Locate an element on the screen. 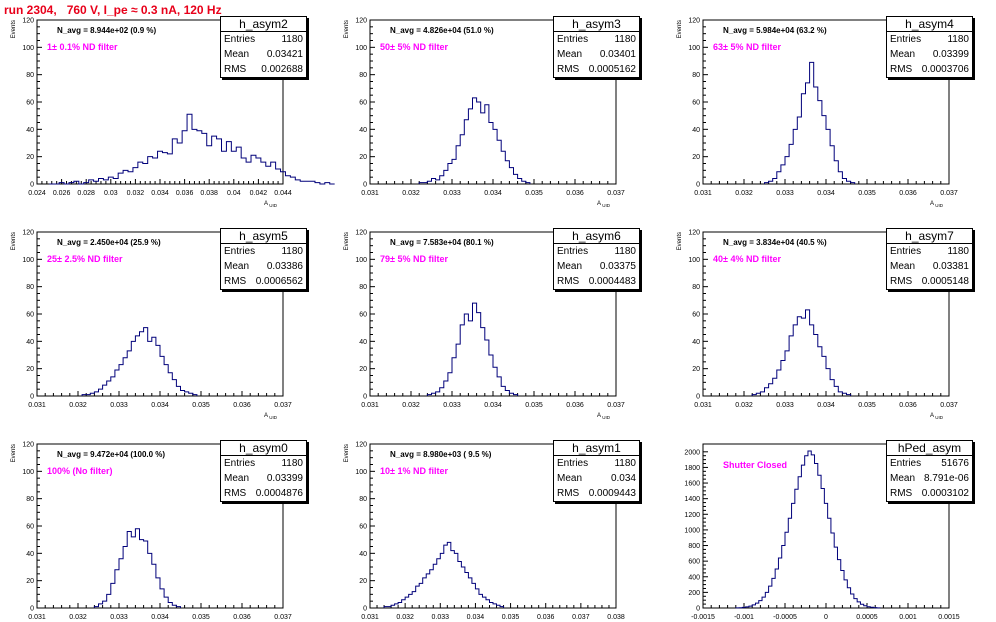  x-tick-label: -0.001 is located at coordinates (744, 617).